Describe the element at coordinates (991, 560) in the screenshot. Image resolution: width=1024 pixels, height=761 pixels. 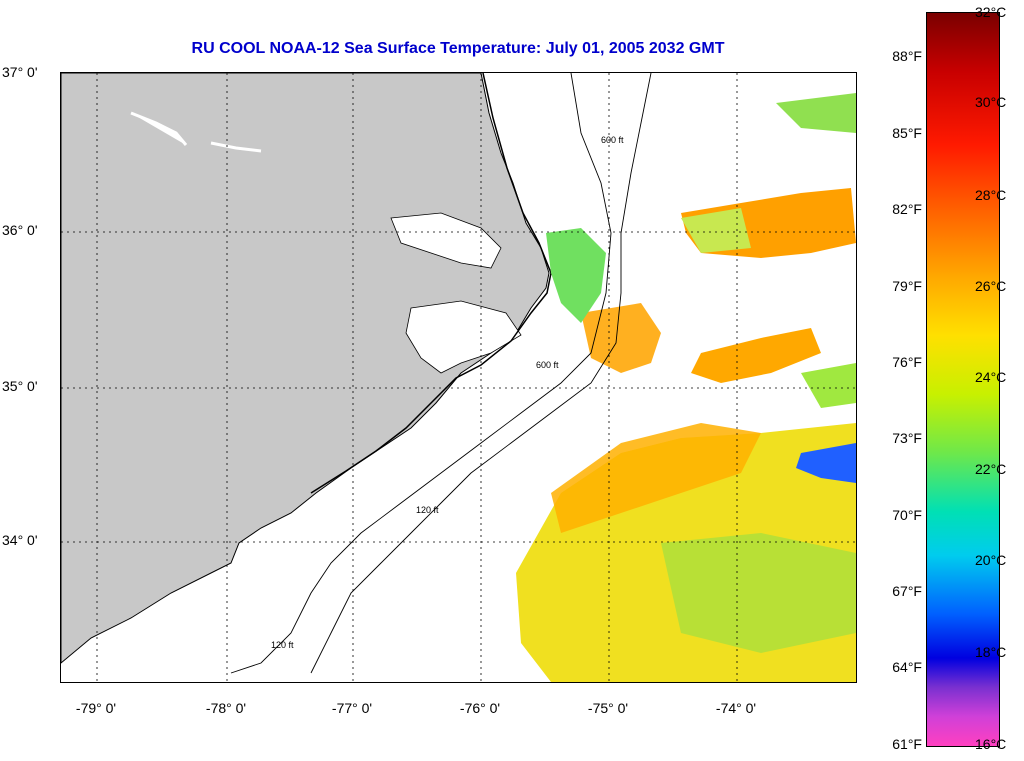
I see `colorbar-c-label: 20°C` at that location.